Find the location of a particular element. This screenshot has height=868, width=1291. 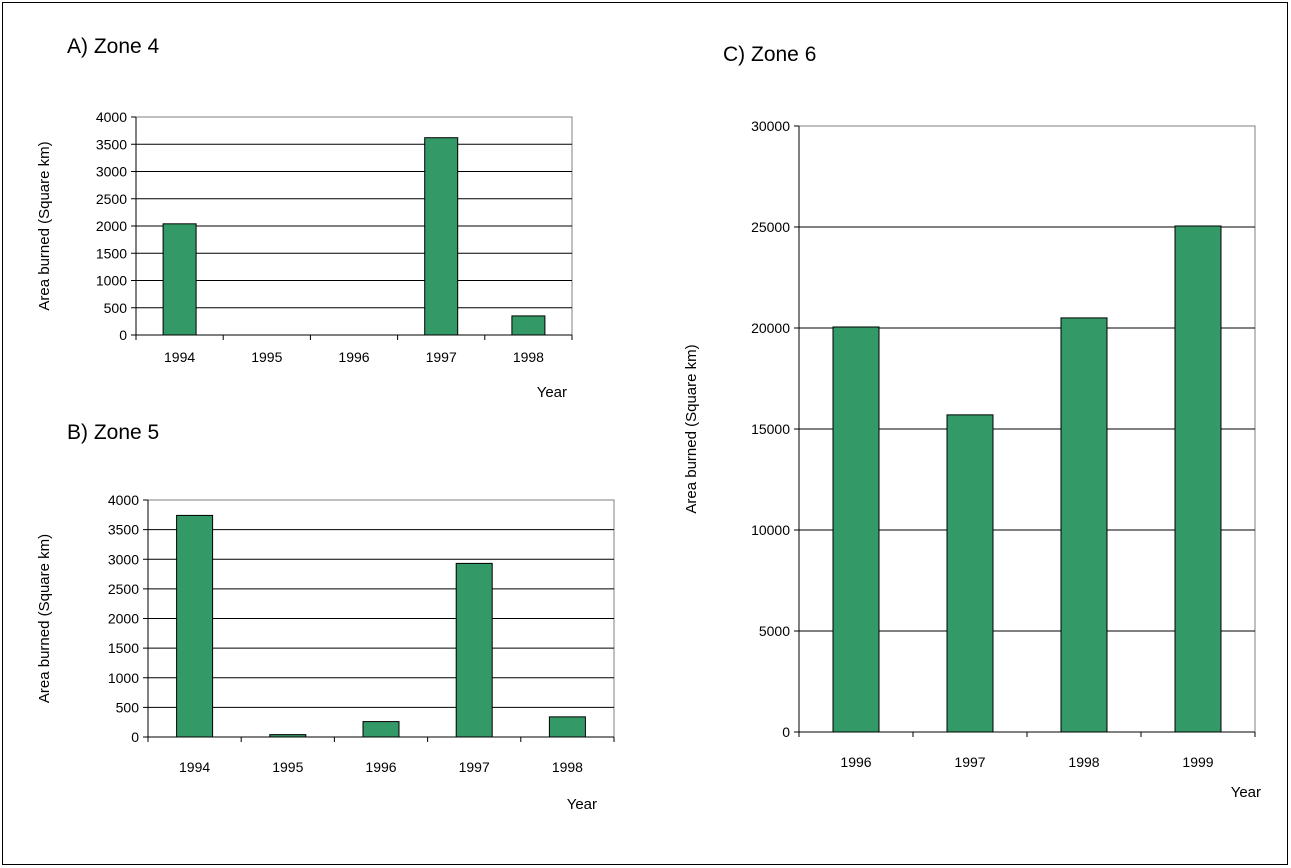

y-tick-label: 20000 is located at coordinates (770, 328).